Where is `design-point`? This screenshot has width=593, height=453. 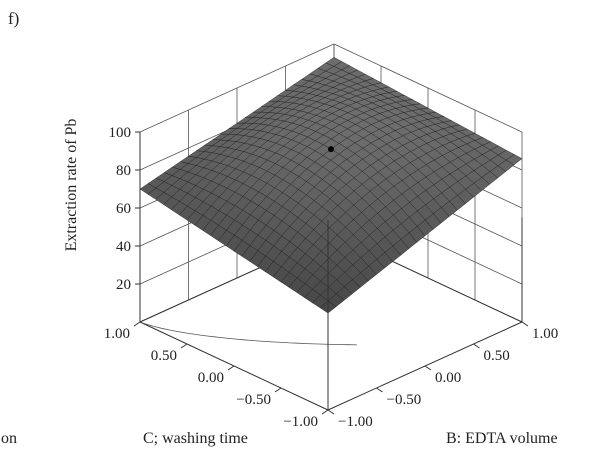
design-point is located at coordinates (331, 149).